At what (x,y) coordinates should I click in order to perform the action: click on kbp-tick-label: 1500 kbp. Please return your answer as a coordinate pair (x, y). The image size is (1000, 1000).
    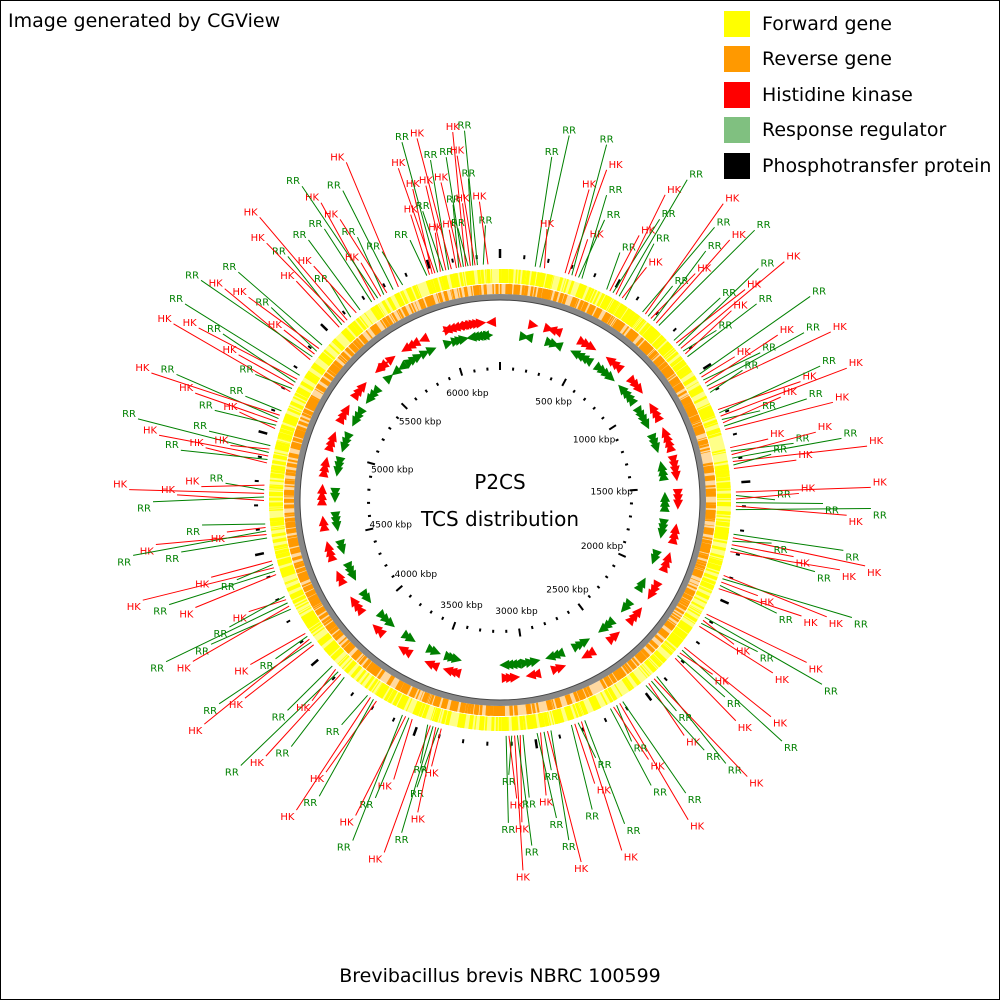
    Looking at the image, I should click on (611, 493).